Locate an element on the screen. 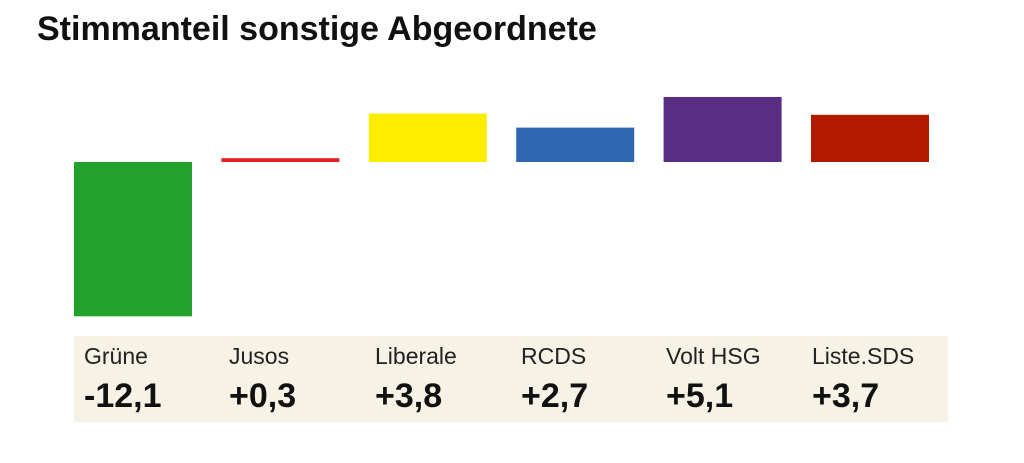 Image resolution: width=1024 pixels, height=463 pixels. value-label: +3,7 is located at coordinates (846, 396).